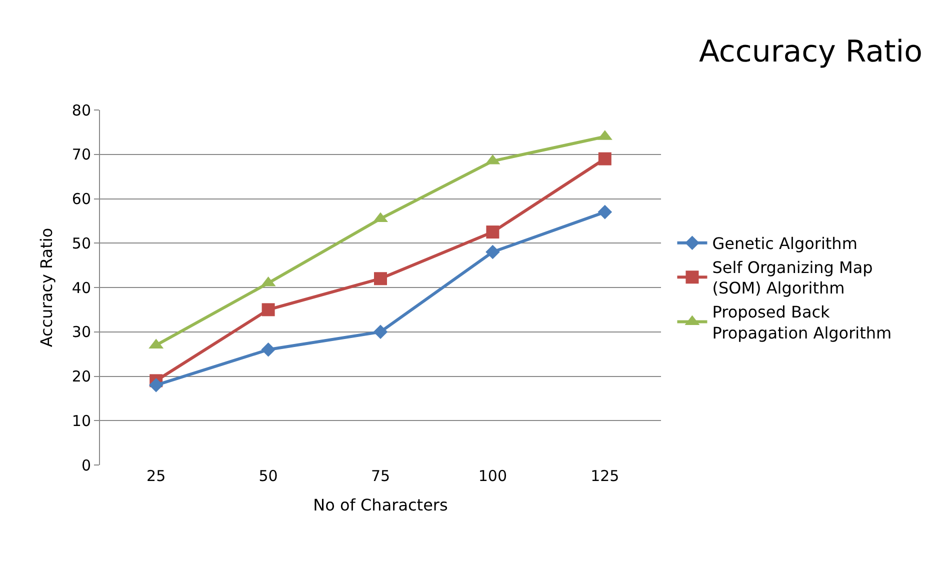  I want to click on y-tick-label: 10, so click(81, 421).